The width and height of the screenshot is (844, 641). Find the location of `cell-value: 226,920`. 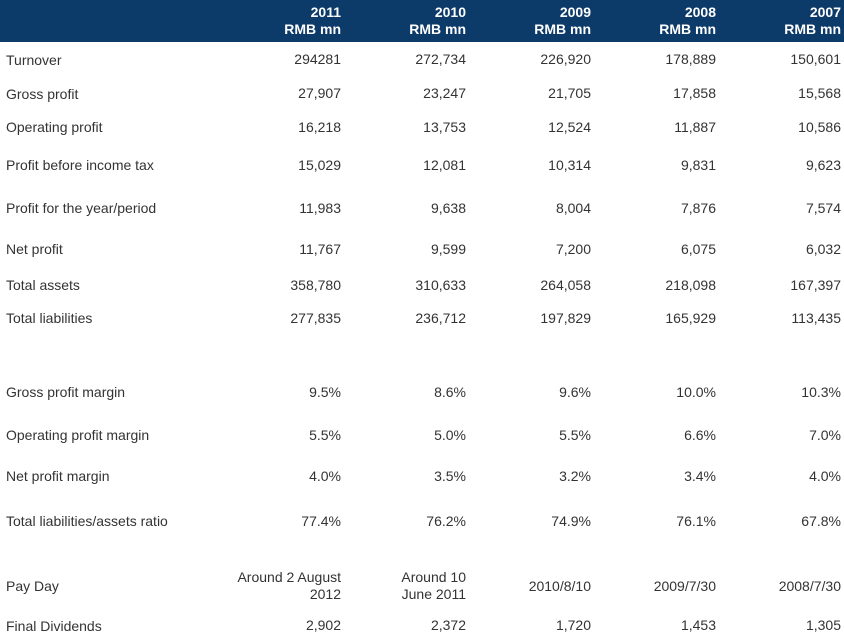

cell-value: 226,920 is located at coordinates (565, 59).